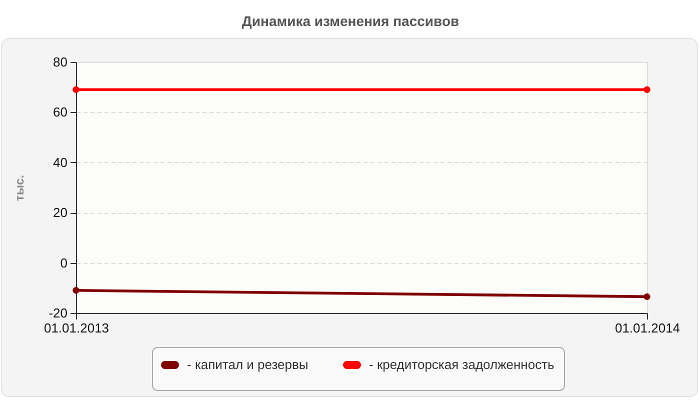  Describe the element at coordinates (462, 364) in the screenshot. I see `legend-label: - кредиторская задолженность` at that location.